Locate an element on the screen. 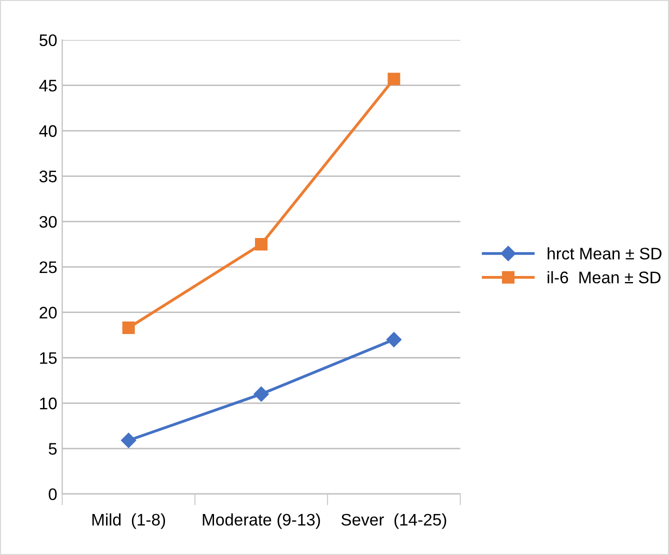 Image resolution: width=669 pixels, height=555 pixels. legend-label: il-6 Mean ± SD is located at coordinates (604, 277).